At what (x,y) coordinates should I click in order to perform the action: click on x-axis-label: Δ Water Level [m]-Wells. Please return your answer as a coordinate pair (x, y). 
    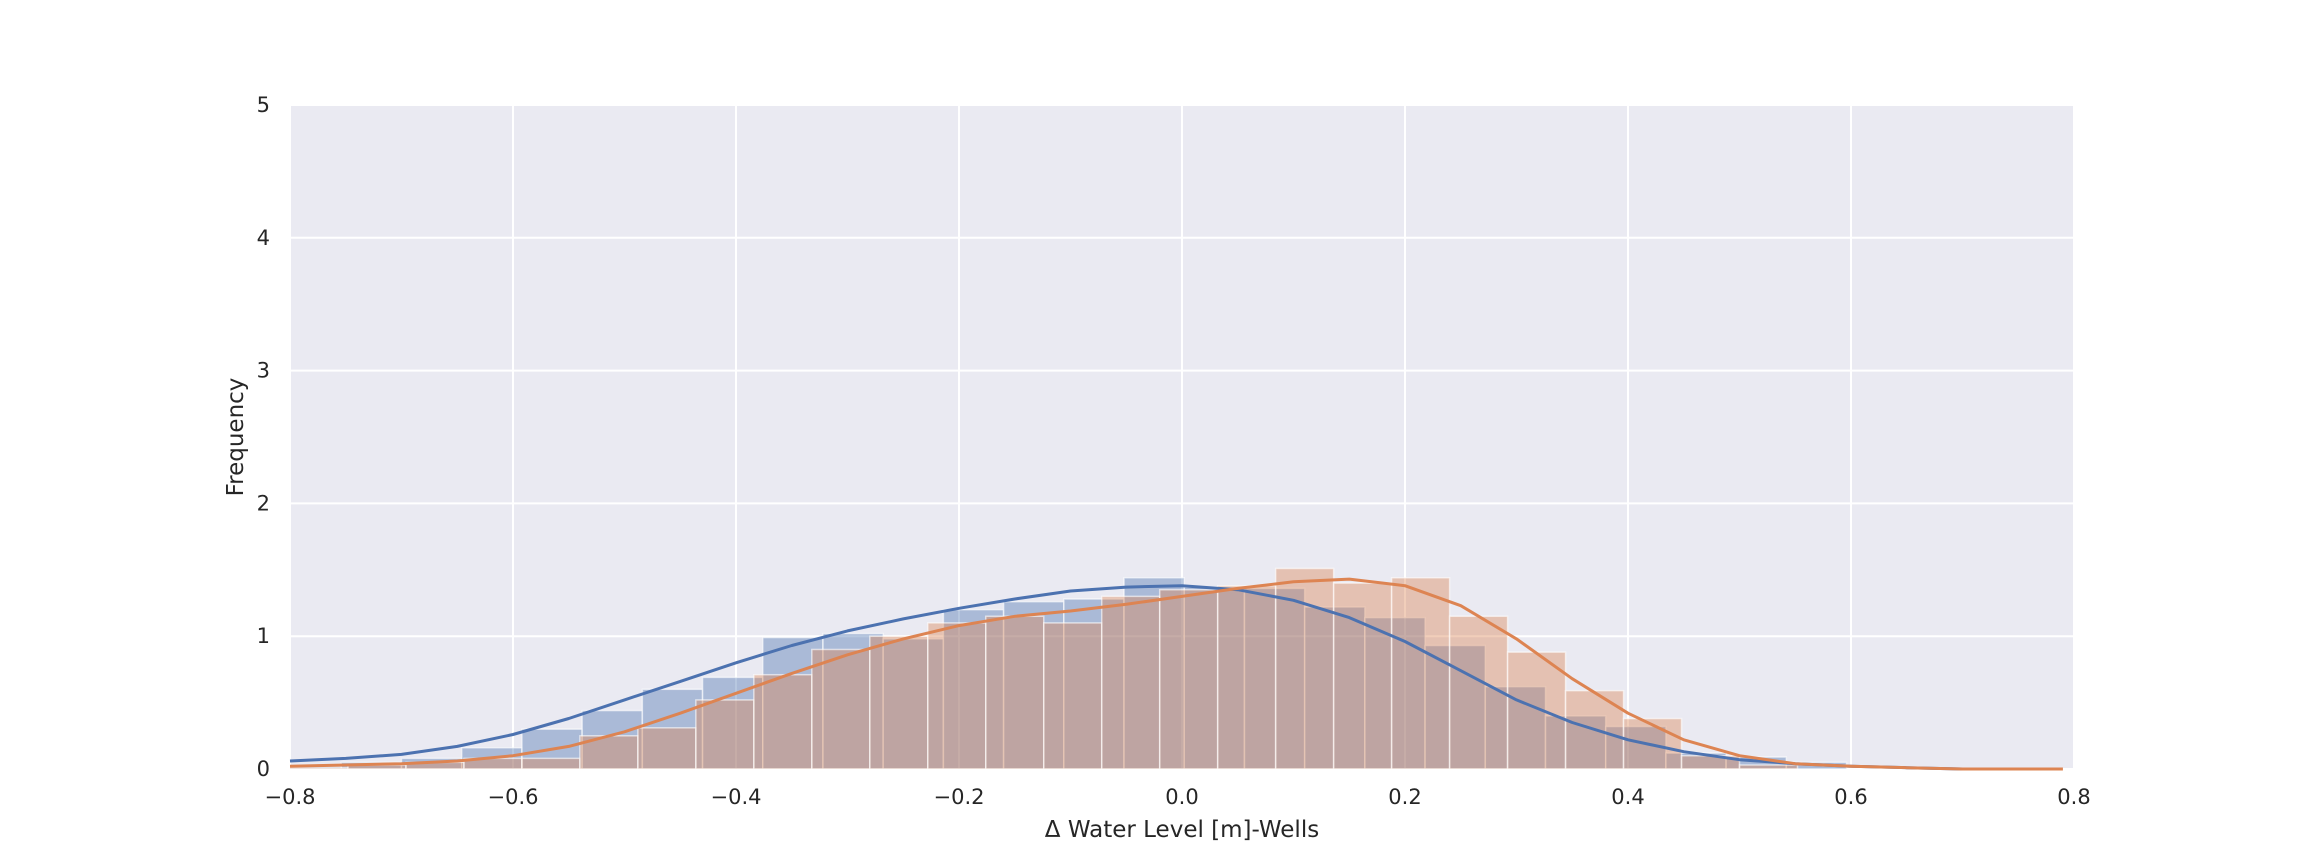
    Looking at the image, I should click on (1182, 830).